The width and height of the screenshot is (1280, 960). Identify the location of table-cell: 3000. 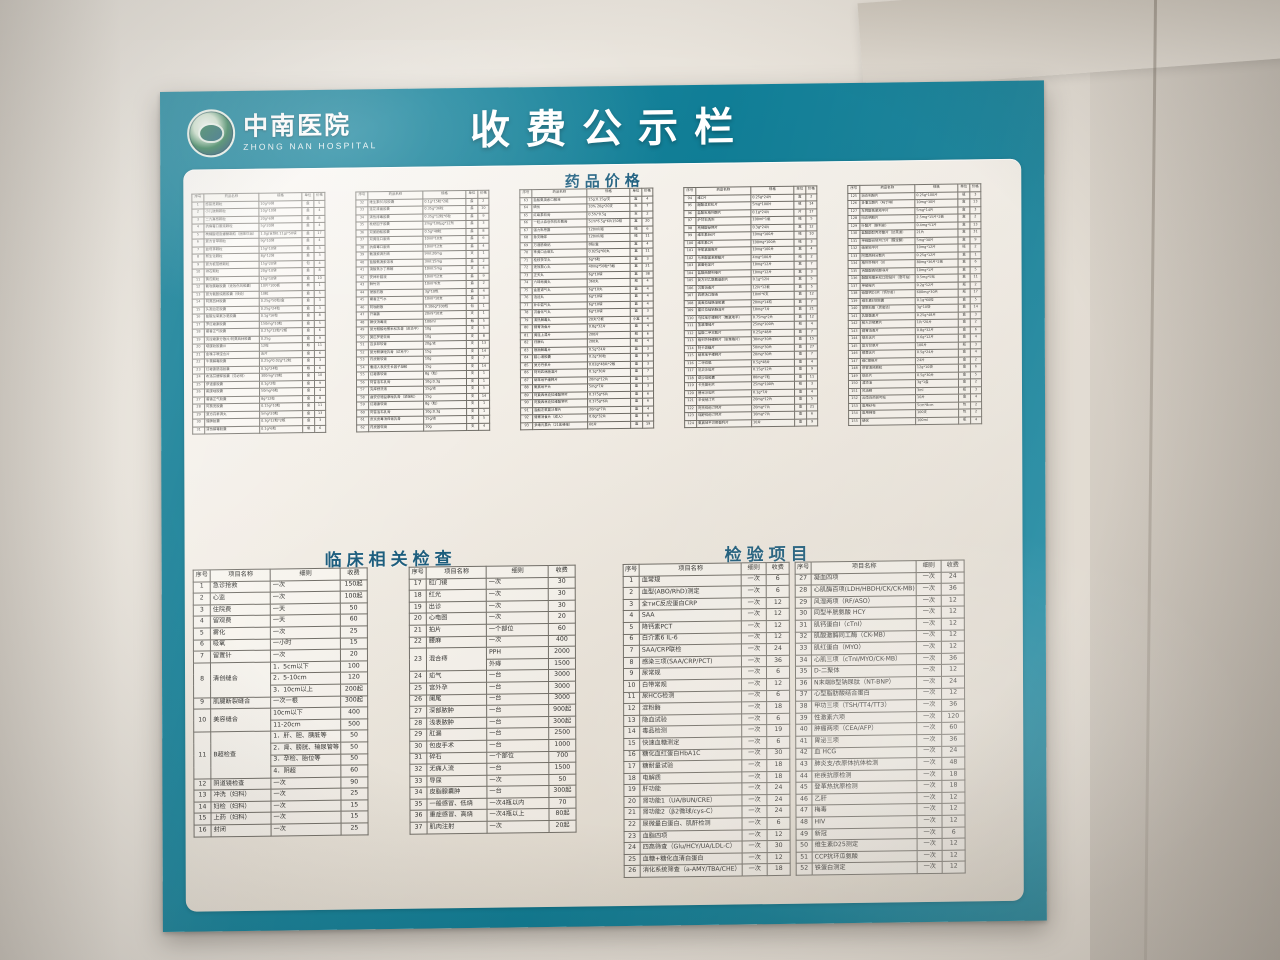
(562, 698).